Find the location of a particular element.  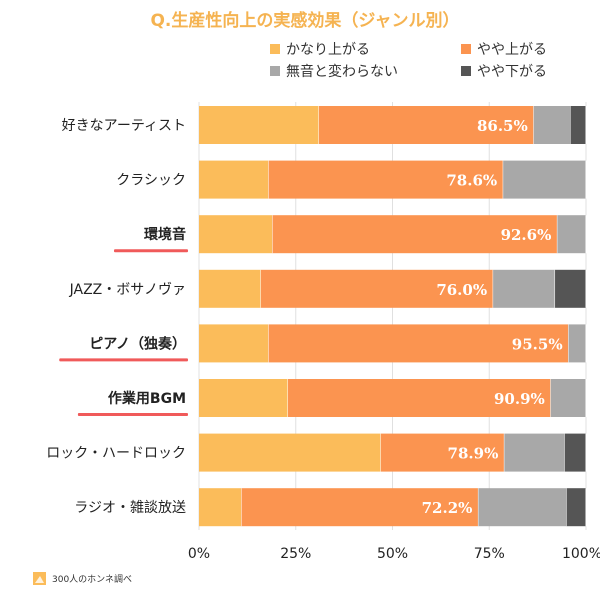

x-tick-label: 100% is located at coordinates (581, 554).